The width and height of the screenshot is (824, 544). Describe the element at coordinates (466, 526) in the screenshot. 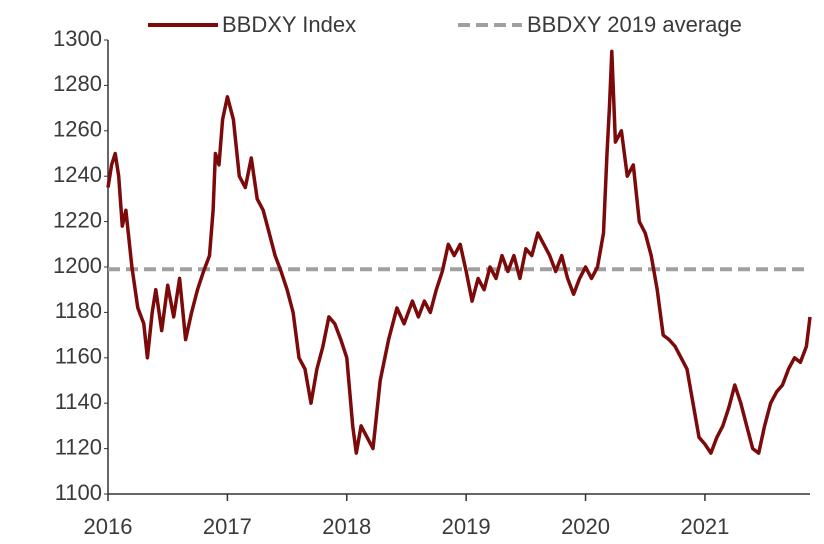

I see `x-tick-label: 2019` at that location.